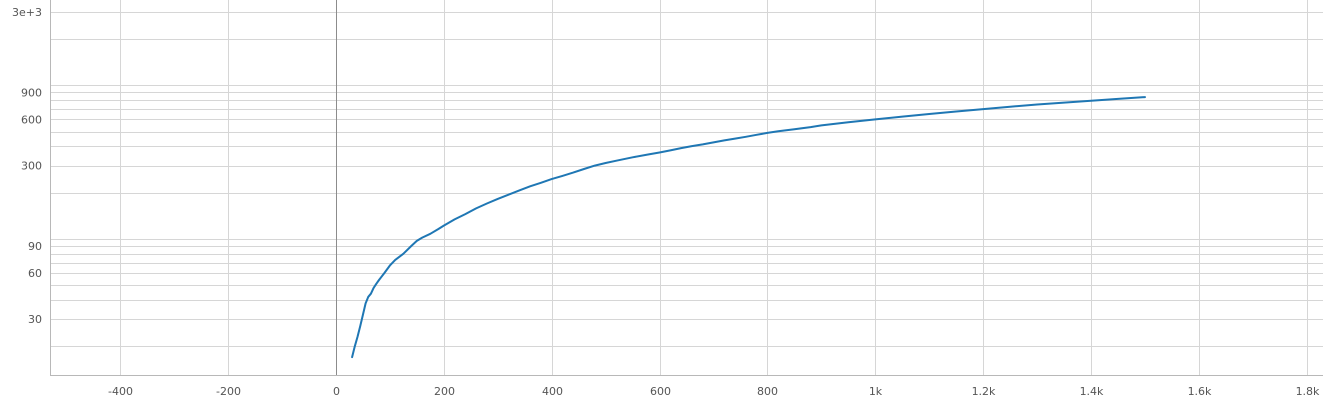  I want to click on y-tick-label: 90, so click(35, 246).